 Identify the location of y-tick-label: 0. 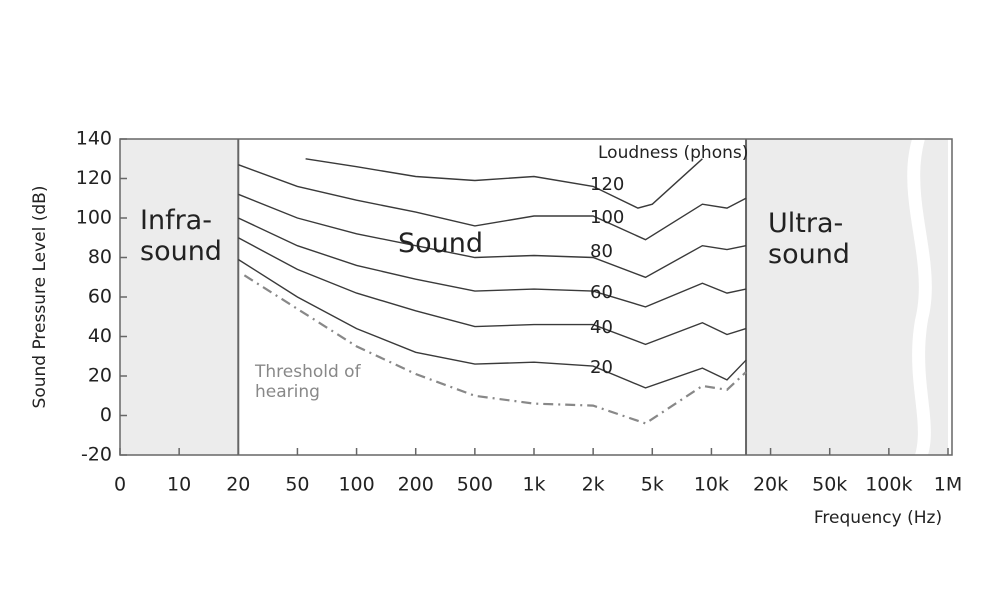
(106, 415).